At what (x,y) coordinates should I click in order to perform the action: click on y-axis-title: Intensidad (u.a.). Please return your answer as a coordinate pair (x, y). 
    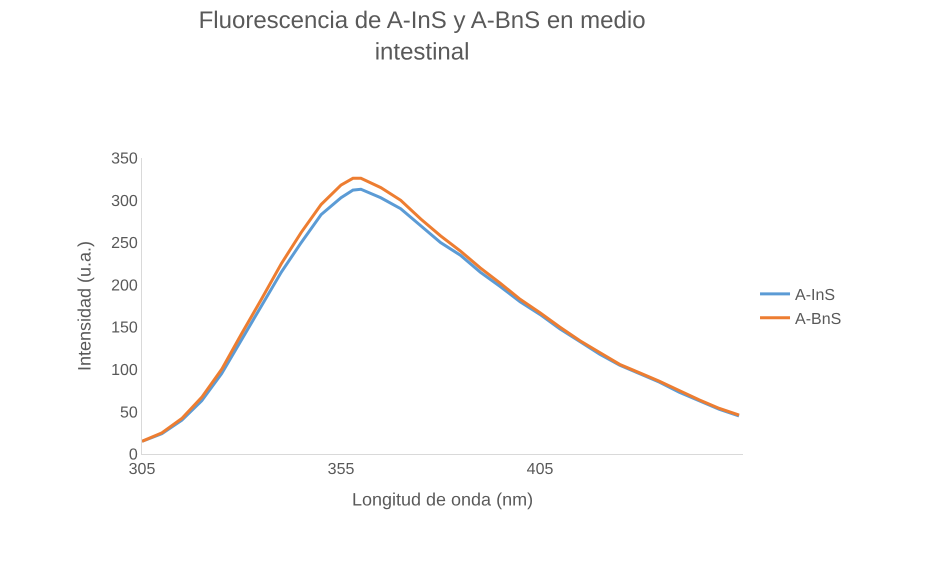
    Looking at the image, I should click on (84, 306).